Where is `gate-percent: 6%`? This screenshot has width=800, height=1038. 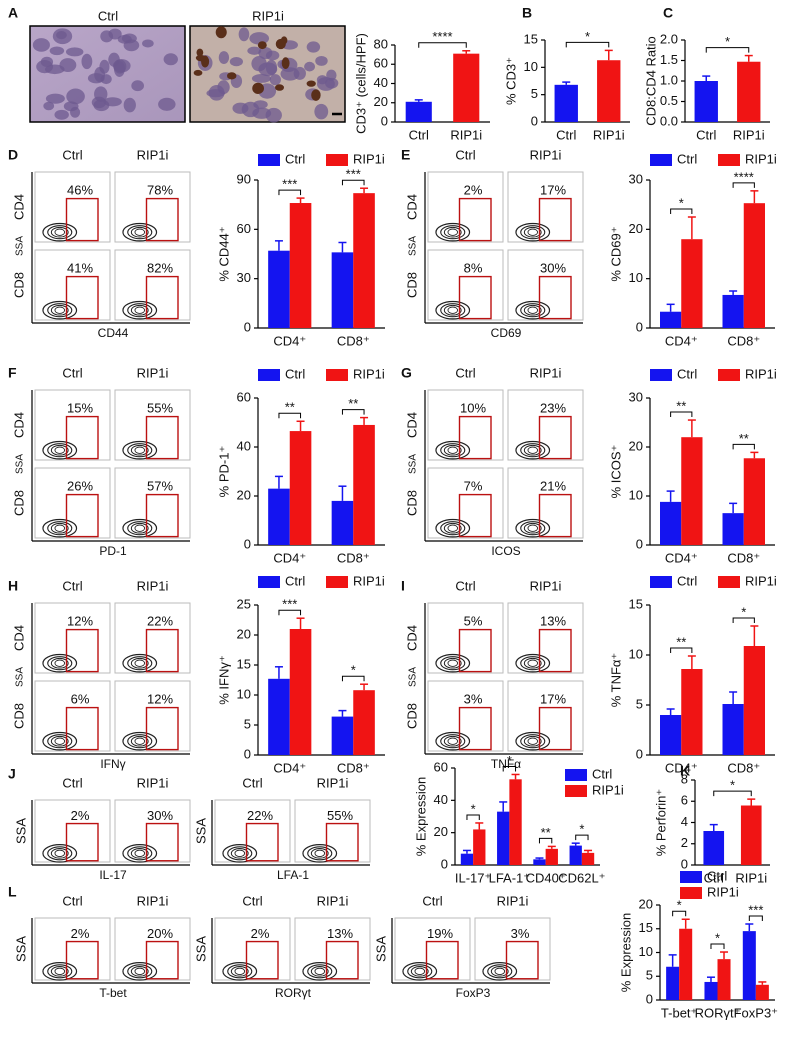
gate-percent: 6% is located at coordinates (80, 698).